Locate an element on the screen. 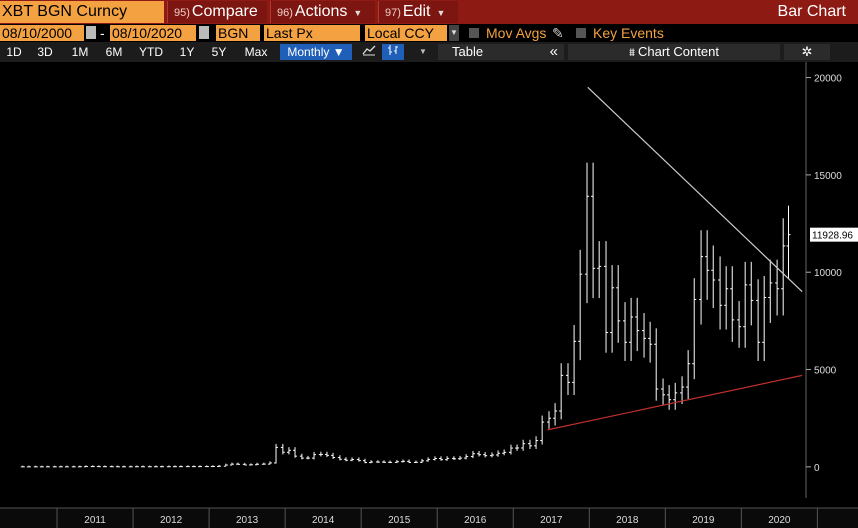 The width and height of the screenshot is (858, 528). table-tab: Table « is located at coordinates (501, 52).